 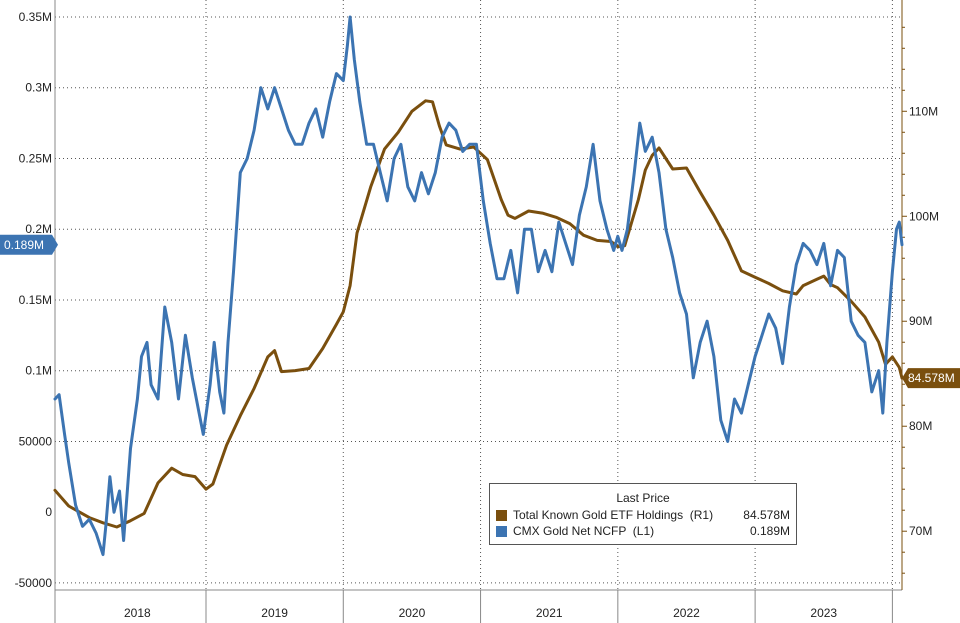 What do you see at coordinates (766, 515) in the screenshot?
I see `legend-value-etf-holdings: 84.578M` at bounding box center [766, 515].